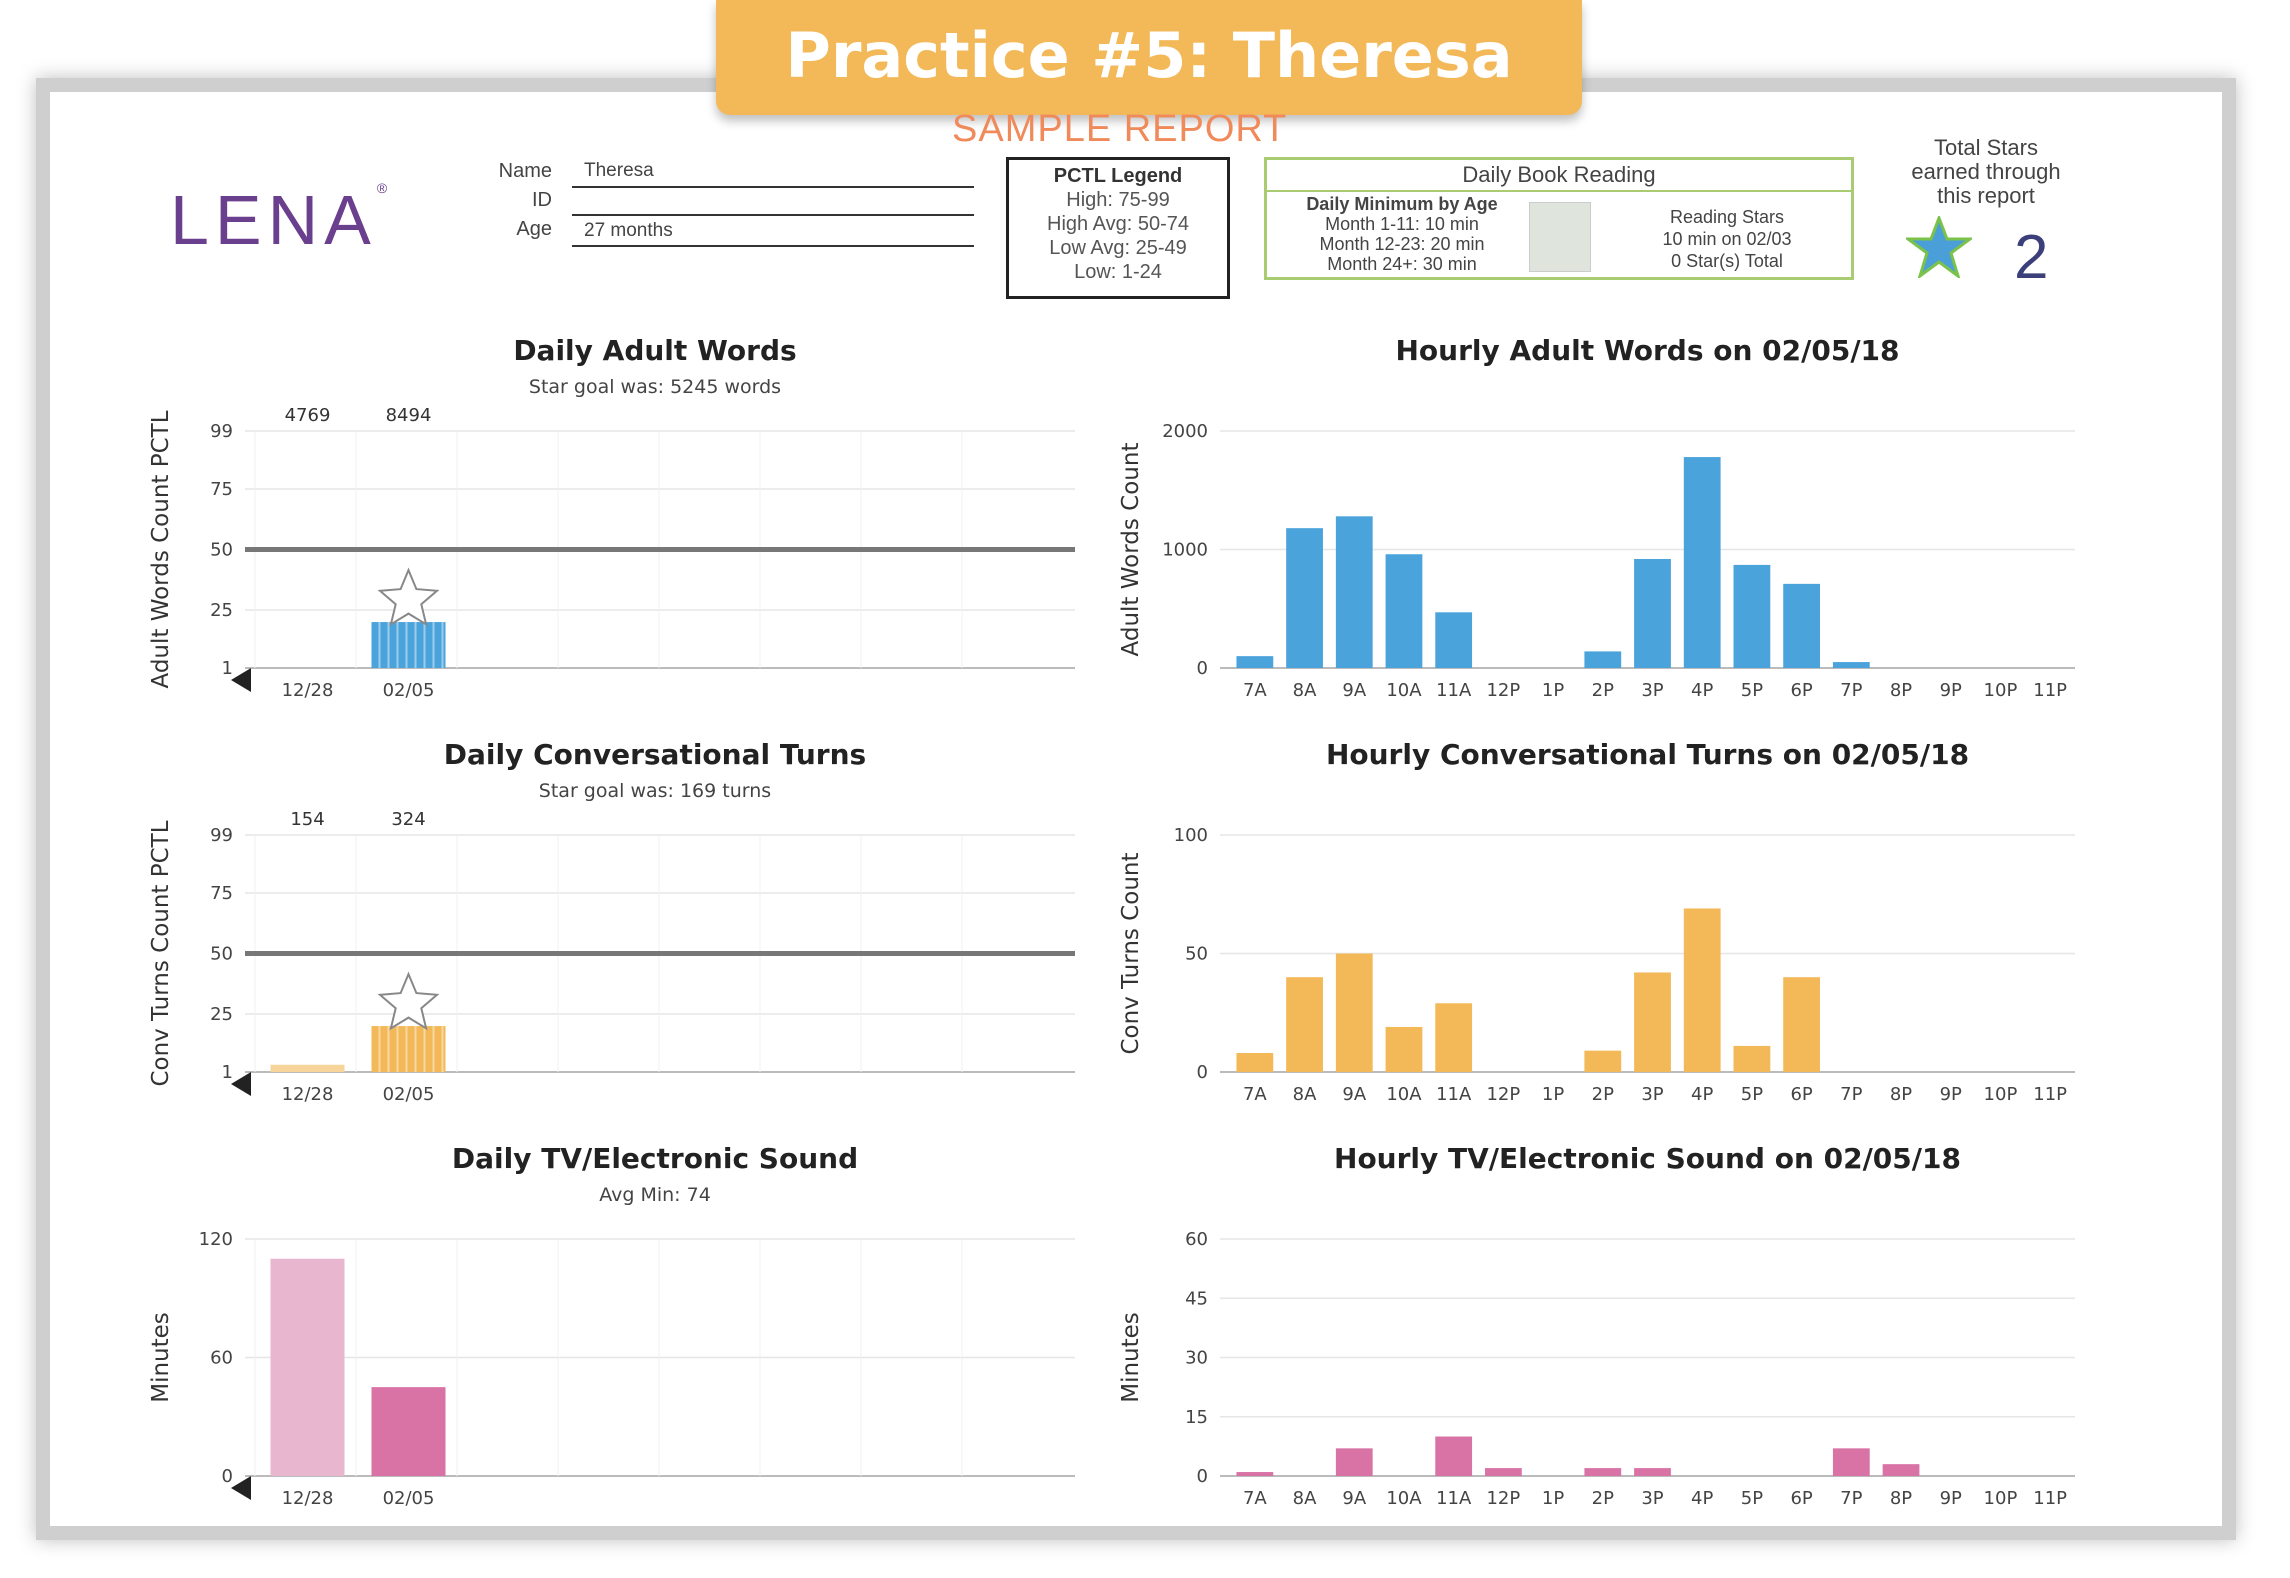 This screenshot has width=2290, height=1578. Describe the element at coordinates (409, 690) in the screenshot. I see `x-tick-label: 02/05` at that location.